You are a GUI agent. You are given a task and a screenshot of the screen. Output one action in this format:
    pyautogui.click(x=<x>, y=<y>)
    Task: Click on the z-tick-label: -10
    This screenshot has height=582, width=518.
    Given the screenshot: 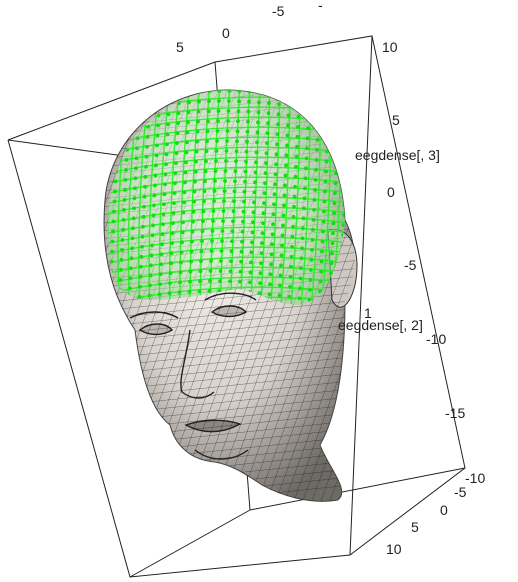 What is the action you would take?
    pyautogui.click(x=436, y=339)
    